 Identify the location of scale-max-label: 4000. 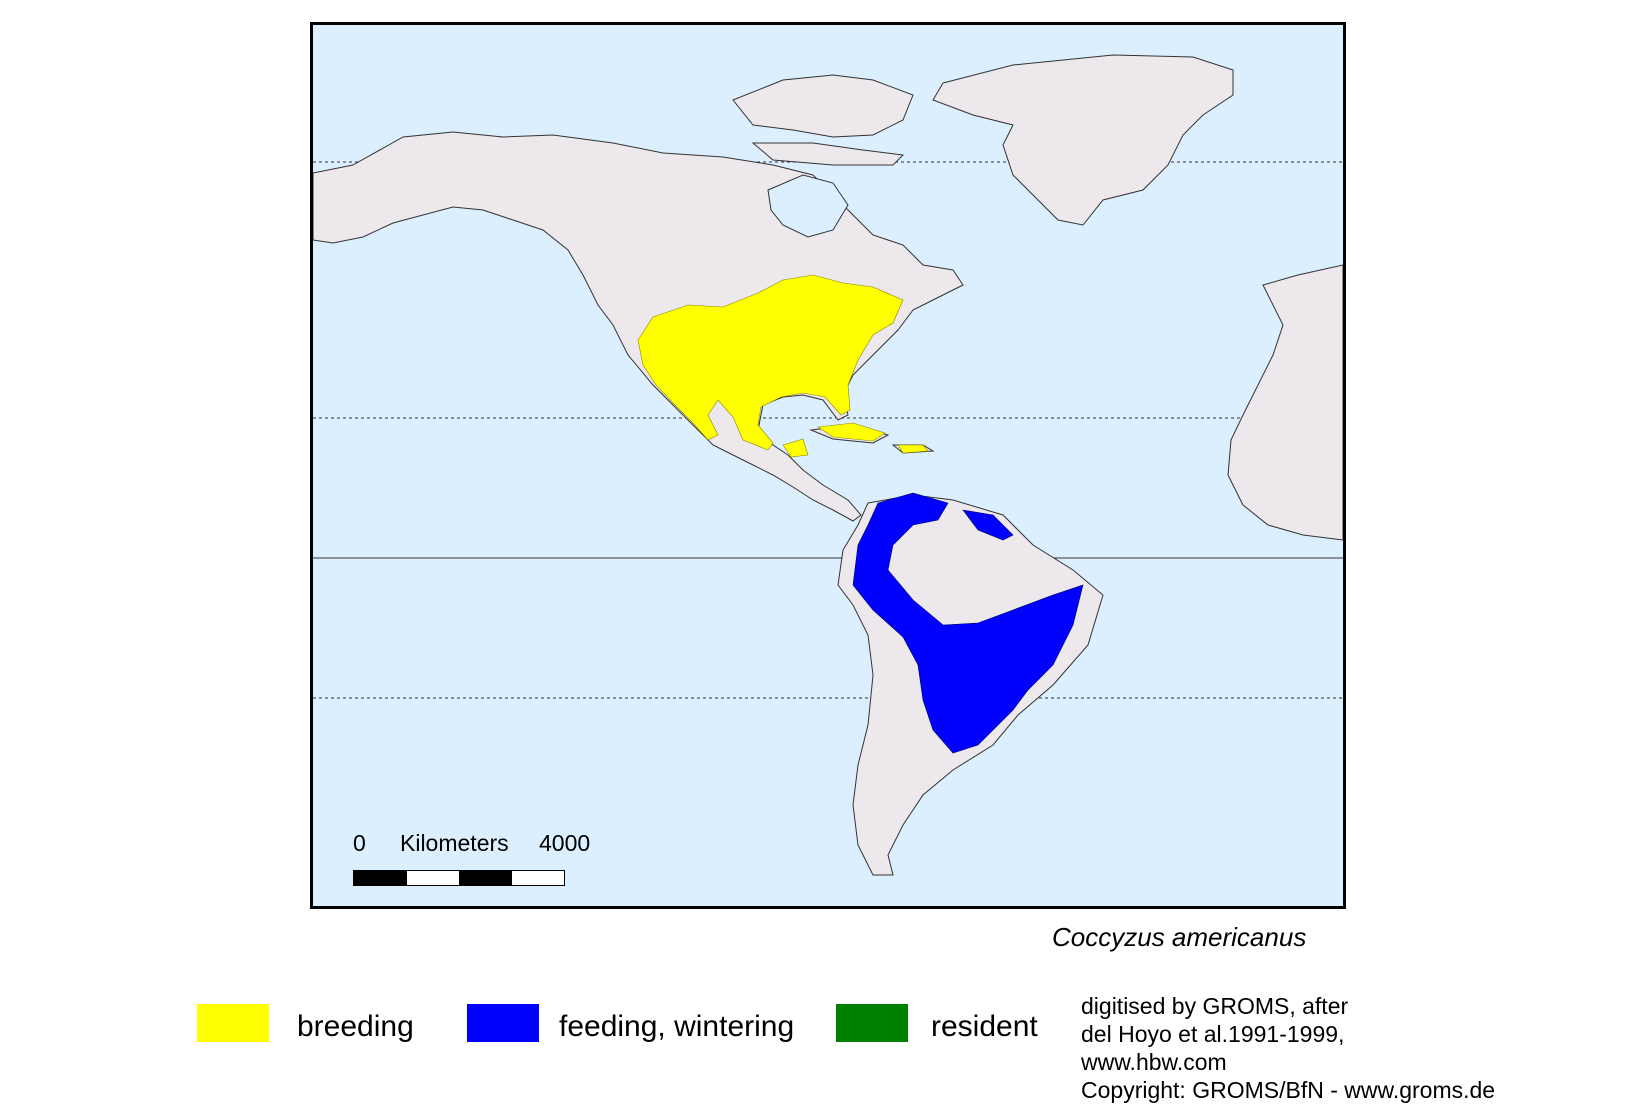
(565, 843).